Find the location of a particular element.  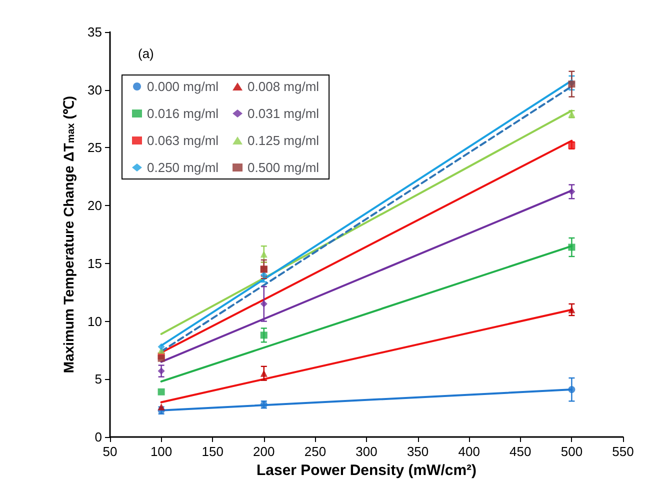

legend-label: 0.031 mg/ml is located at coordinates (284, 113).